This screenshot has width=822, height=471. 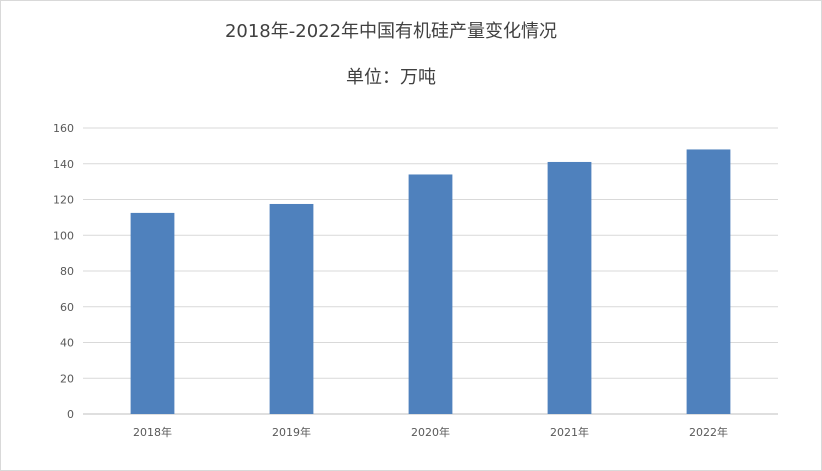 I want to click on x-tick-label: 2019年, so click(x=291, y=432).